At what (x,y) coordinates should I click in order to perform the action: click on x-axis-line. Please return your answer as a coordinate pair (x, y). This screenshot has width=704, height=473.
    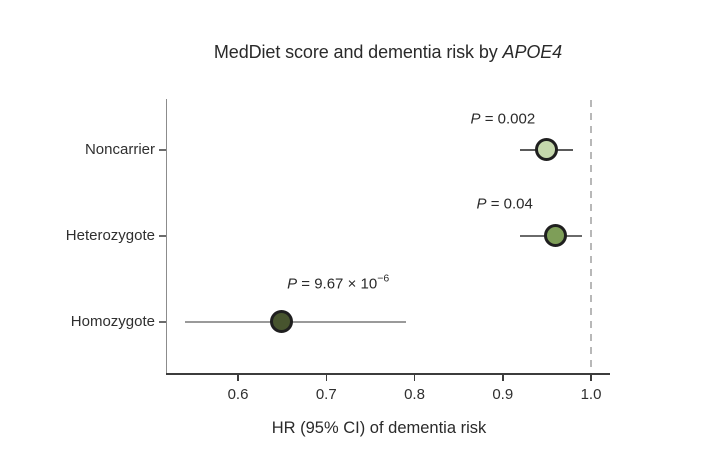
    Looking at the image, I should click on (388, 374).